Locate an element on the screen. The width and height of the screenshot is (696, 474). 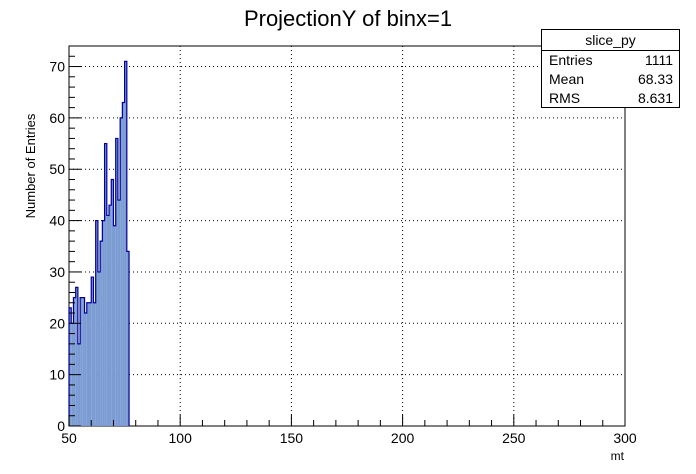
stats-key: Entries is located at coordinates (571, 60).